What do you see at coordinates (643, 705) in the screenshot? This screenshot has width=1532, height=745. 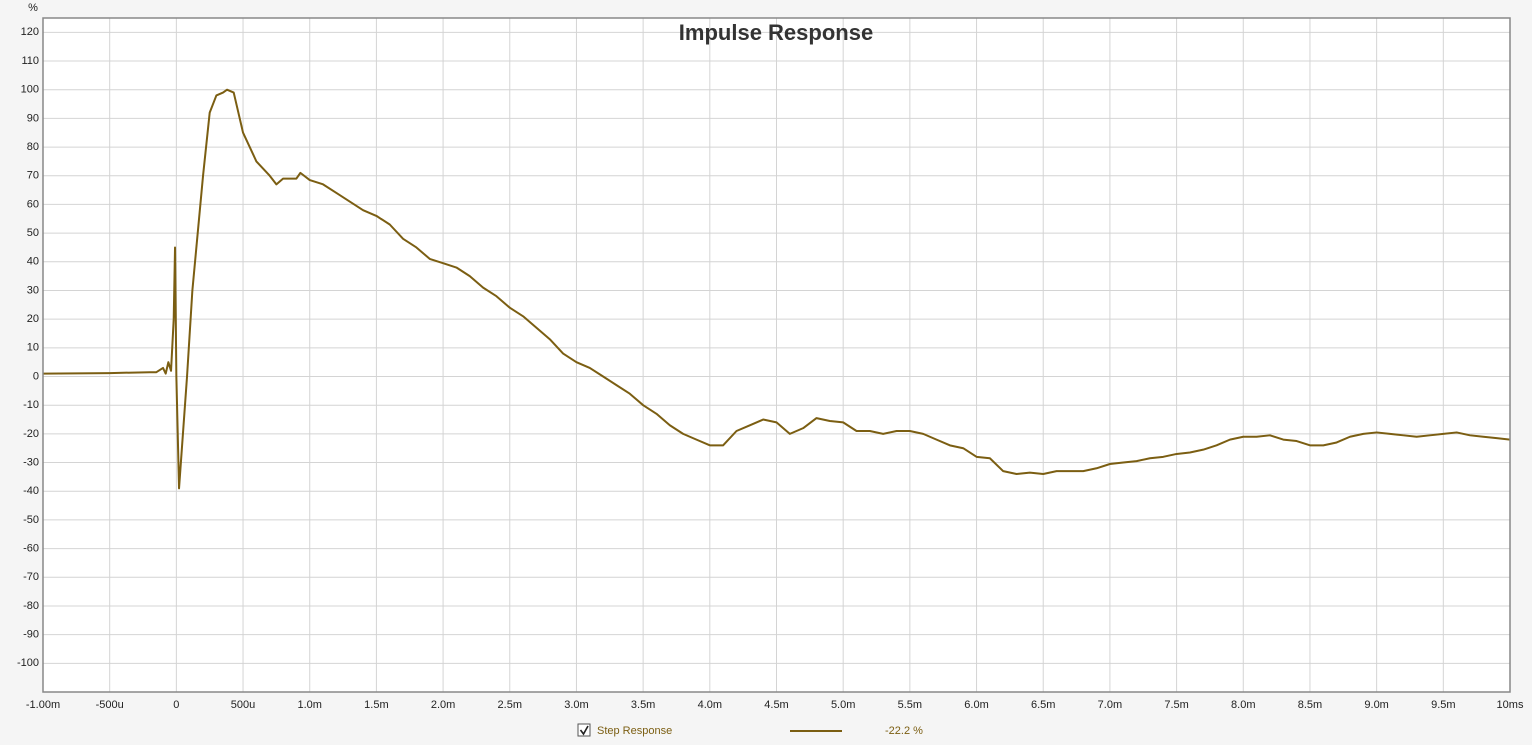 I see `x-tick-label: 3.5m` at bounding box center [643, 705].